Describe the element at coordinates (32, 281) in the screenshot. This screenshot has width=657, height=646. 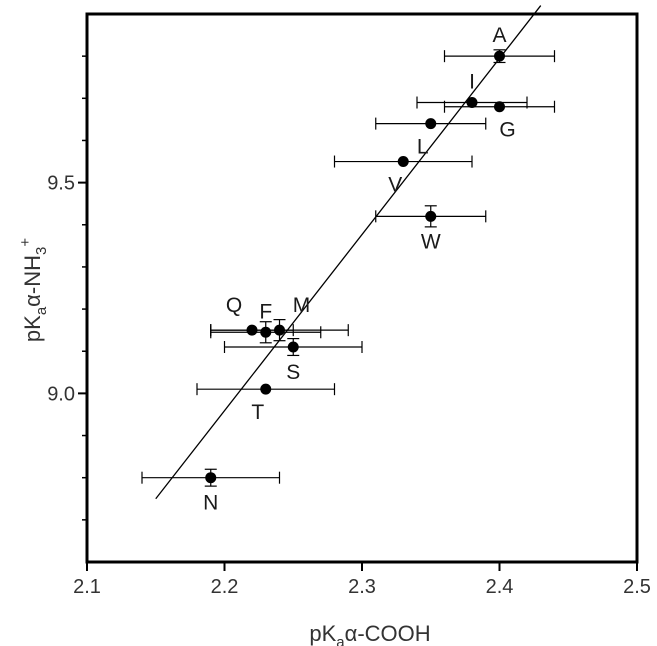
I see `y-axis-title-mid: α-NH` at that location.